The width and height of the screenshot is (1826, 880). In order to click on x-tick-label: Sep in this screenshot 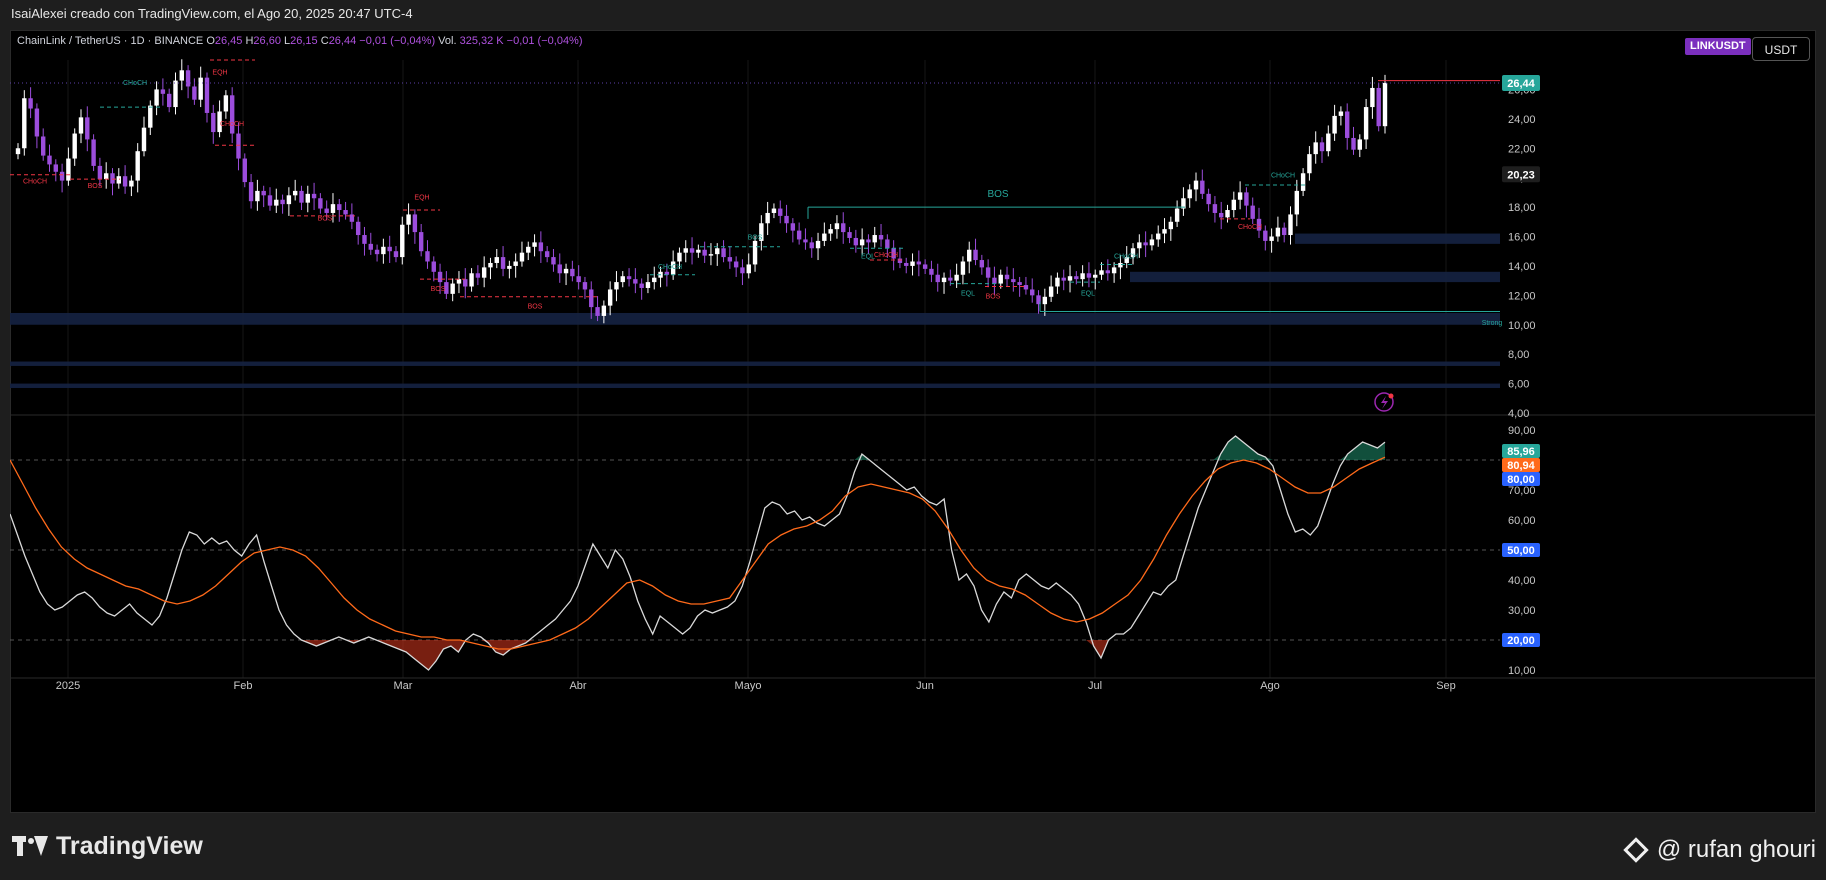, I will do `click(1446, 686)`.